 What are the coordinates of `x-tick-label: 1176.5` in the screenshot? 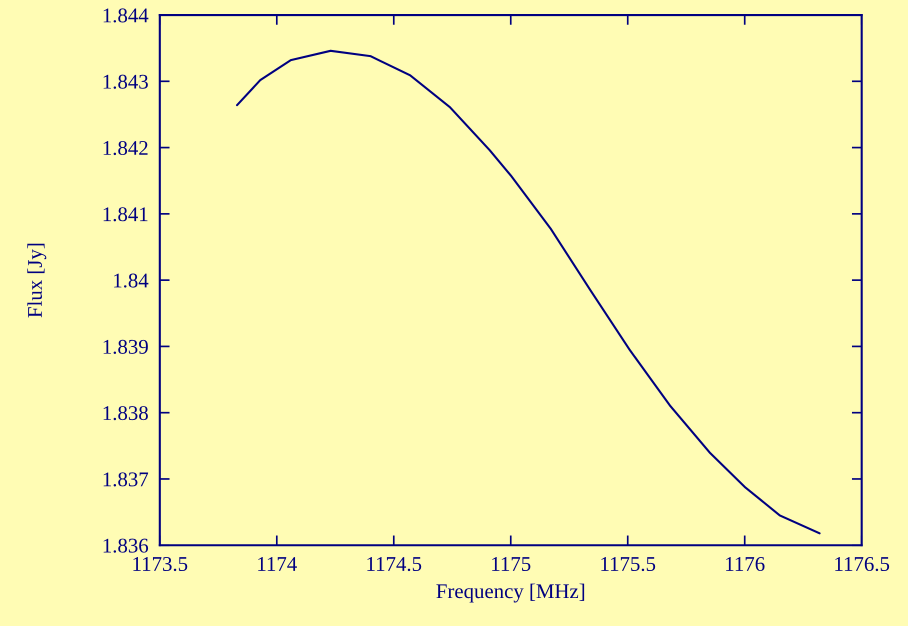 It's located at (862, 564).